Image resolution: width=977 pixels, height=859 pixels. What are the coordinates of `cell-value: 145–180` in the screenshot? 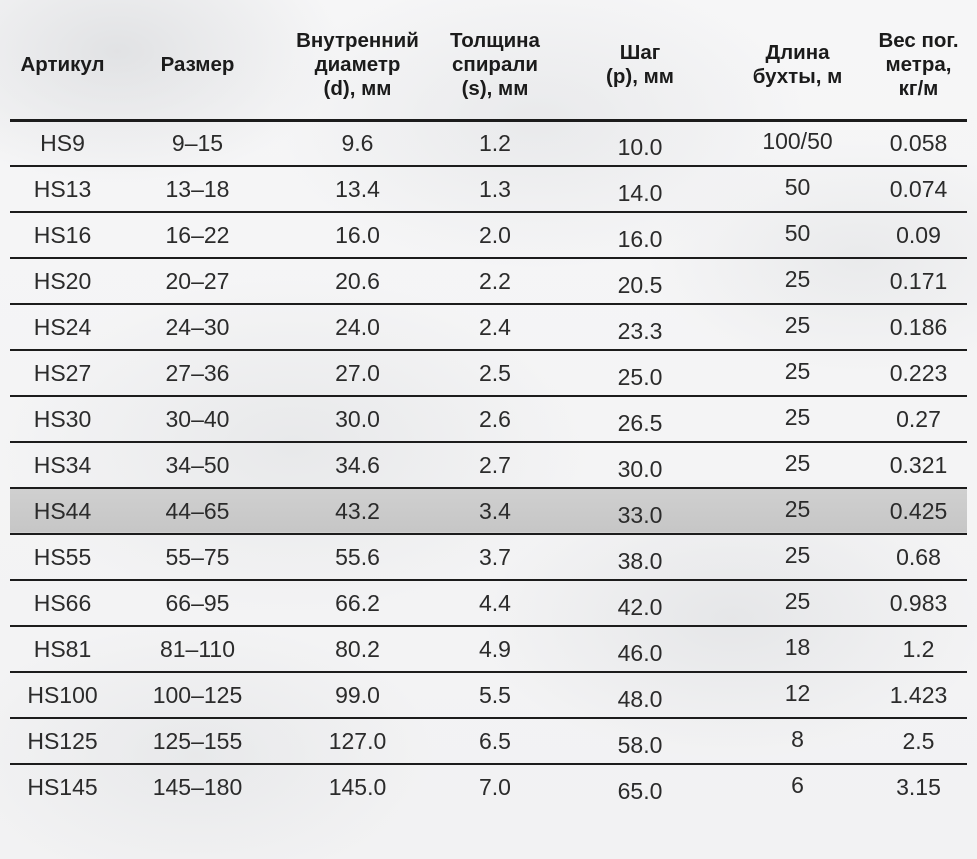 It's located at (197, 787).